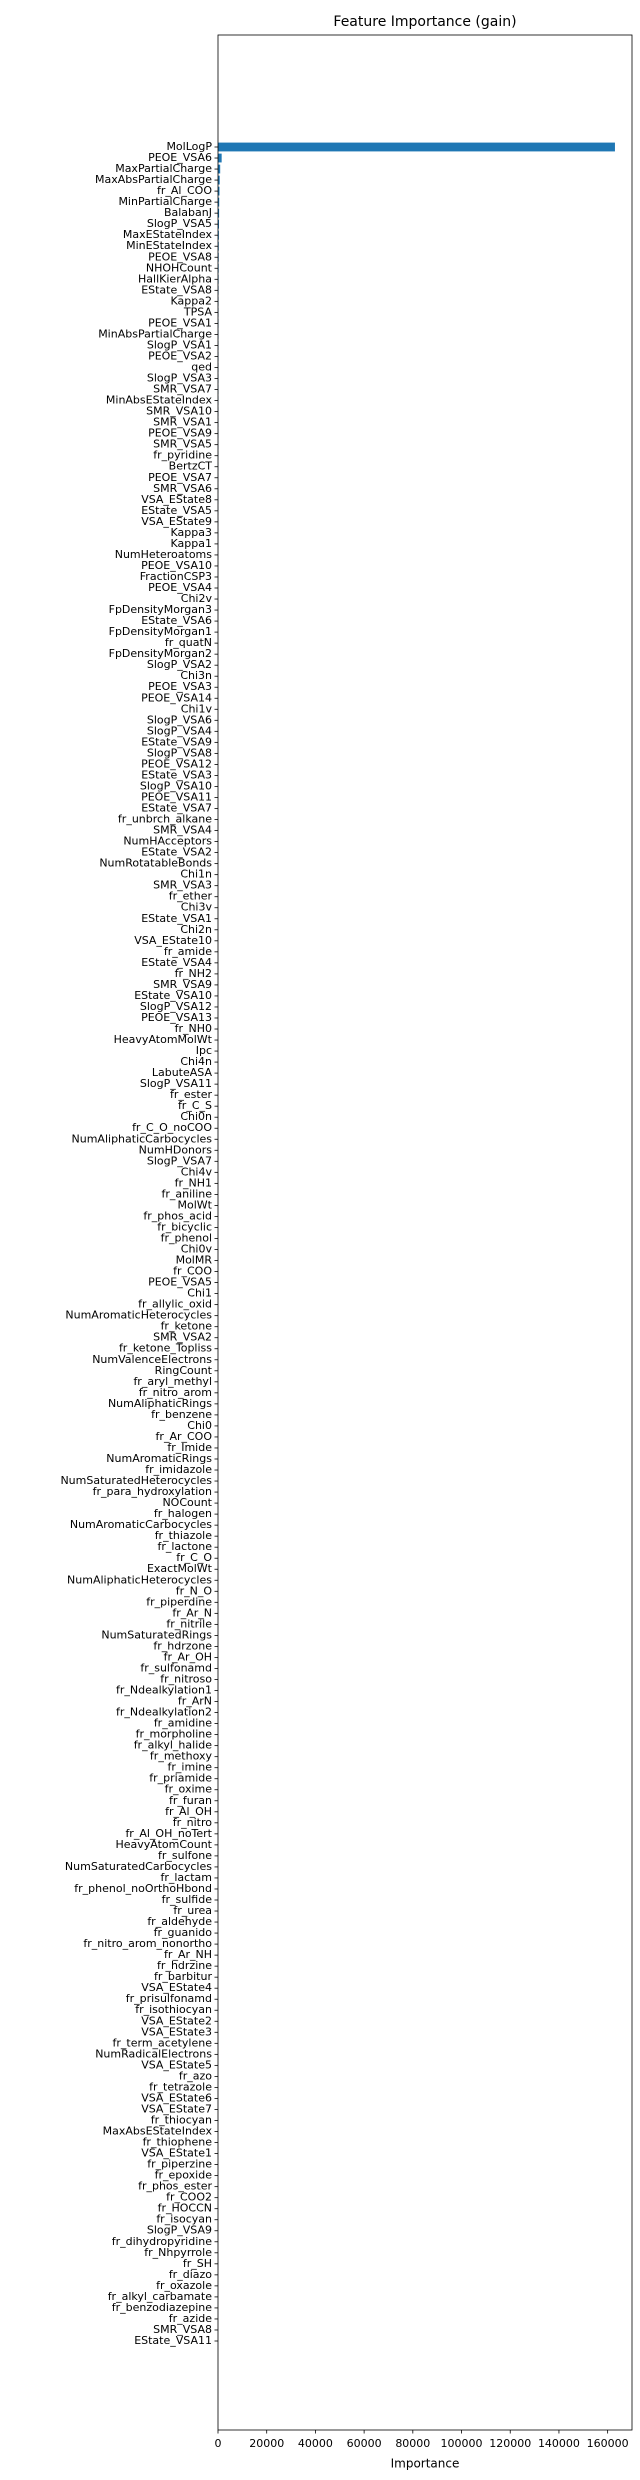 The image size is (640, 2480). What do you see at coordinates (163, 1844) in the screenshot?
I see `y-tick-label: HeavyAtomCount` at bounding box center [163, 1844].